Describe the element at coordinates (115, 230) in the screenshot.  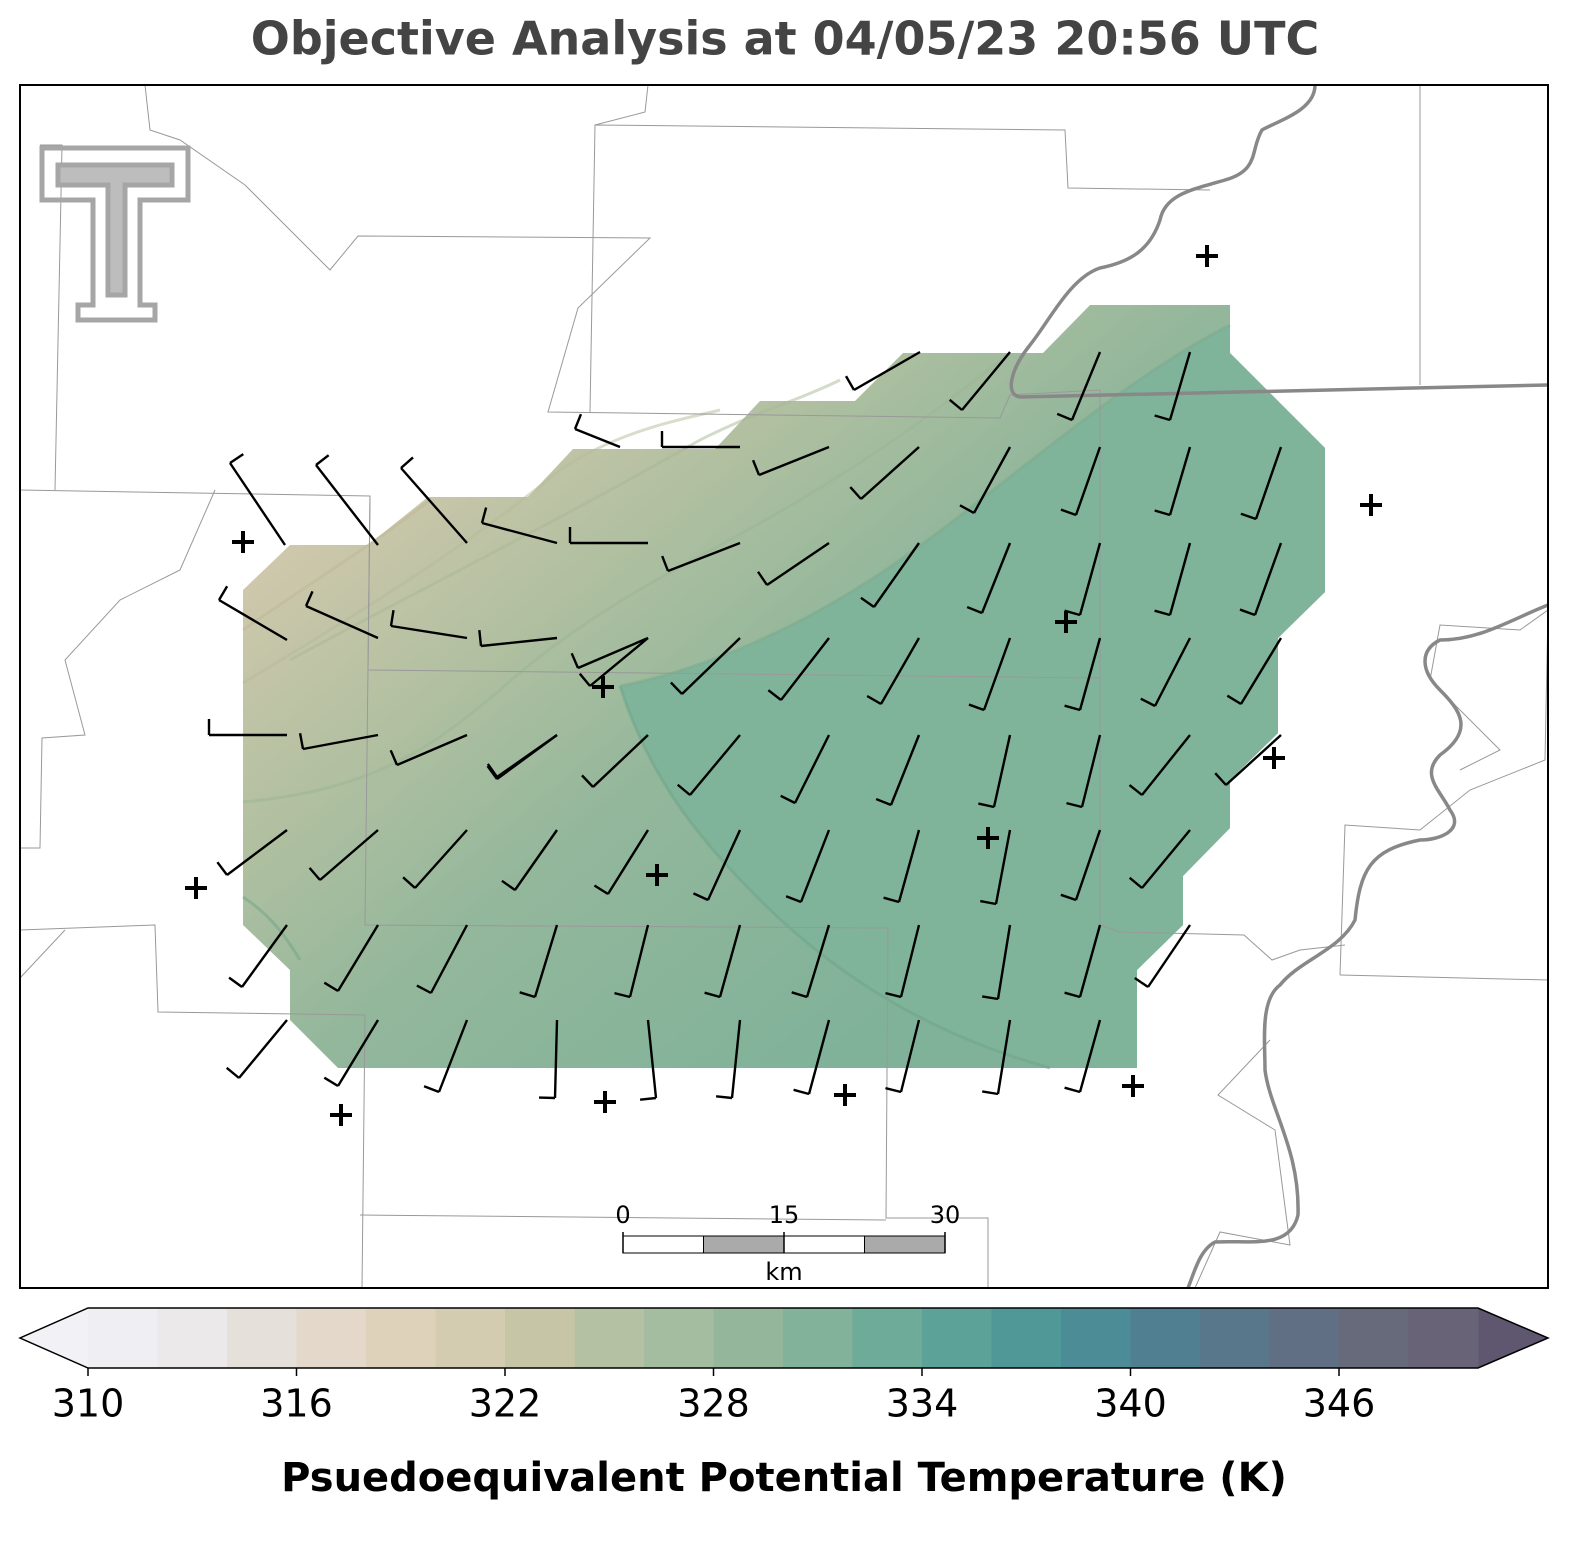
I see `logo-t-inner` at that location.